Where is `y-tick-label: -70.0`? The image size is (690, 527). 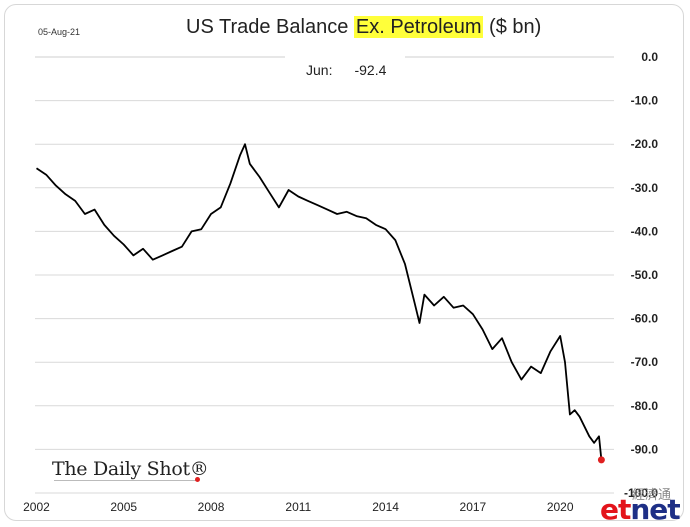 y-tick-label: -70.0 is located at coordinates (645, 362).